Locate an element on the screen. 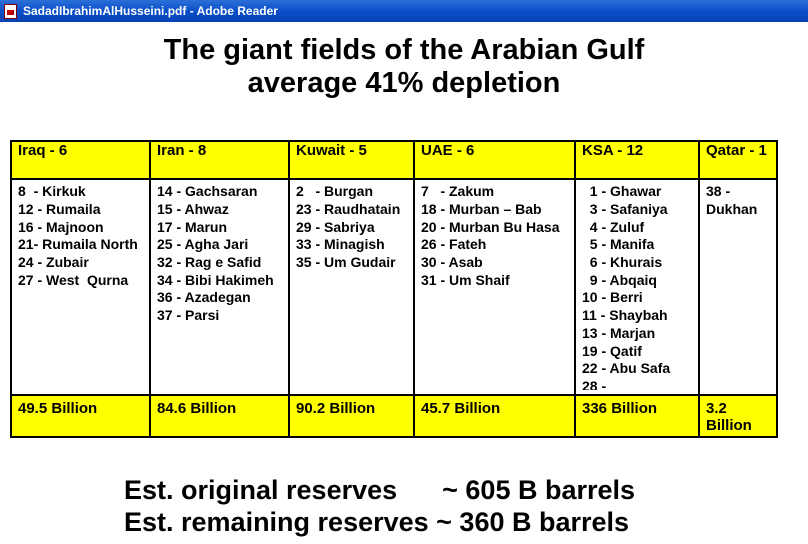 The height and width of the screenshot is (544, 808). country-header-label: Iraq - 6 is located at coordinates (43, 150).